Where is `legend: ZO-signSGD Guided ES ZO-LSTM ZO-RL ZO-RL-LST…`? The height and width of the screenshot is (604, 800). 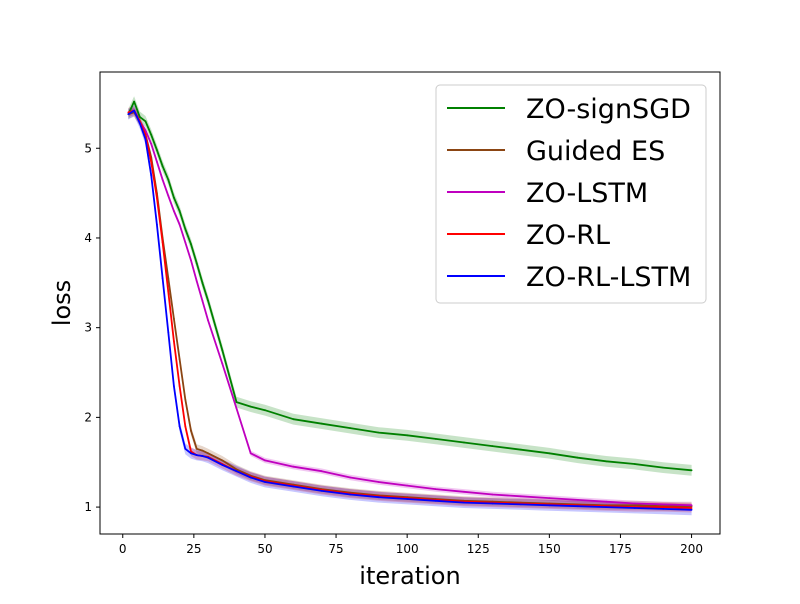 legend: ZO-signSGD Guided ES ZO-LSTM ZO-RL ZO-RL-LST… is located at coordinates (571, 194).